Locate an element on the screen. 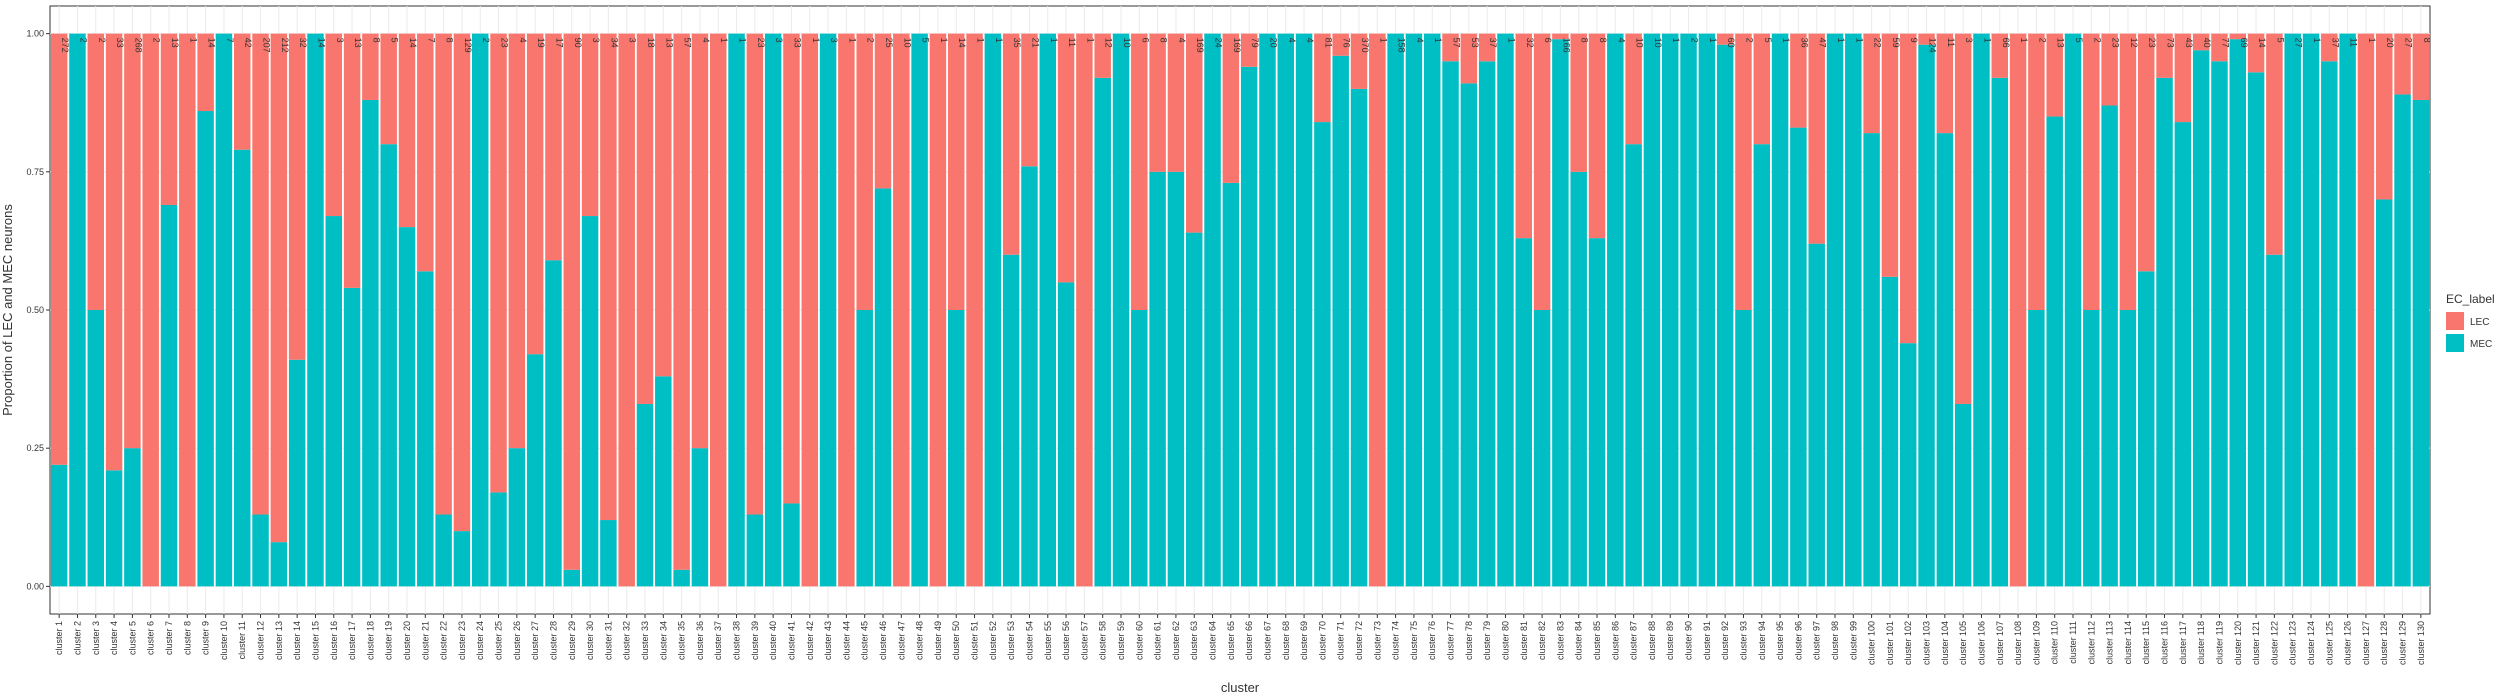 The width and height of the screenshot is (2500, 700). x-tick-label: cluster 85 is located at coordinates (1597, 640).